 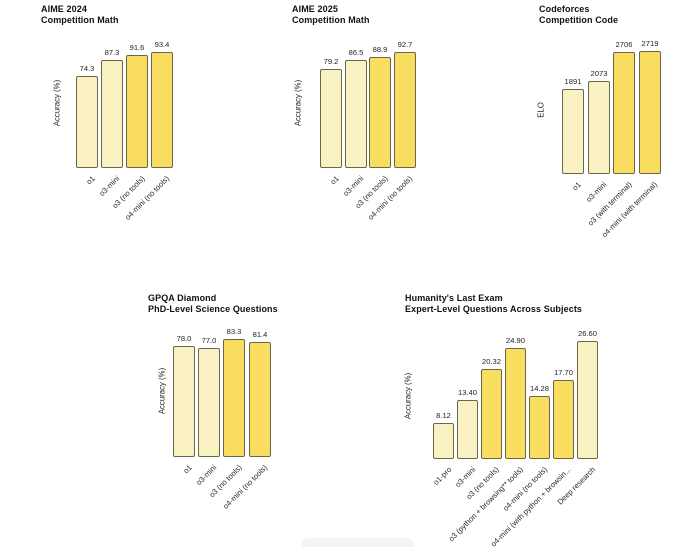 What do you see at coordinates (579, 20) in the screenshot?
I see `chart-subtitle: Competition Code` at bounding box center [579, 20].